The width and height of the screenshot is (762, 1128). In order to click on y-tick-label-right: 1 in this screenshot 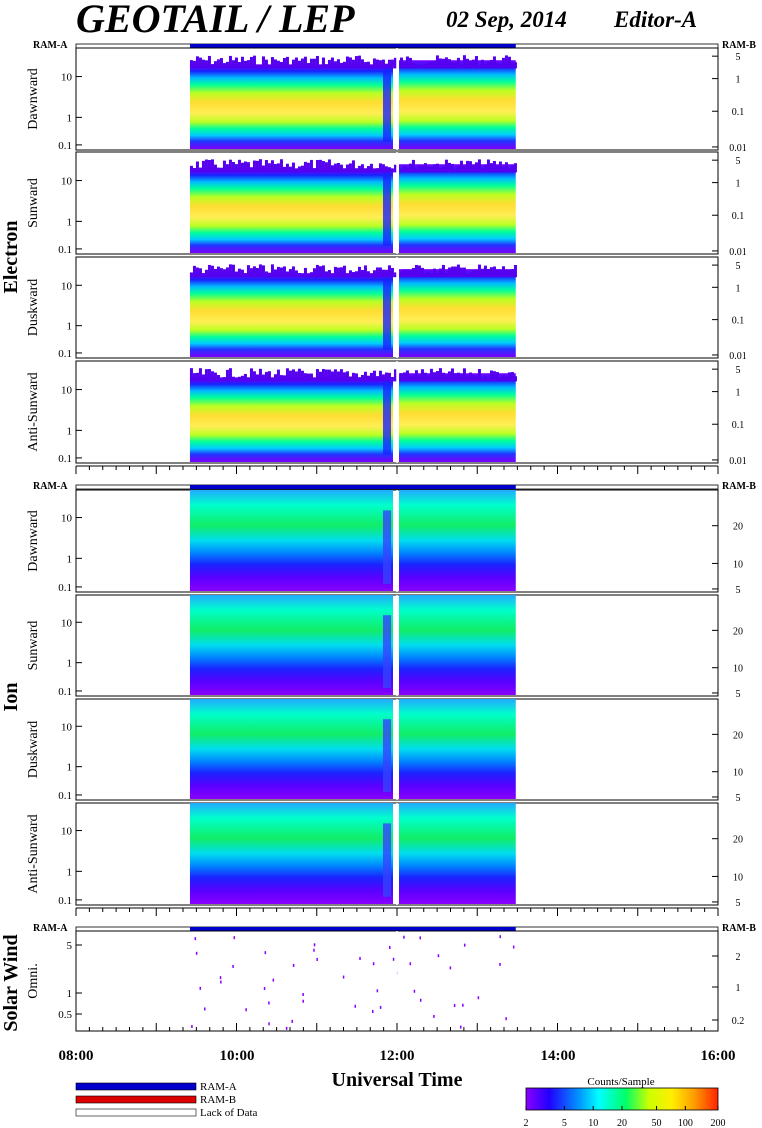, I will do `click(738, 988)`.